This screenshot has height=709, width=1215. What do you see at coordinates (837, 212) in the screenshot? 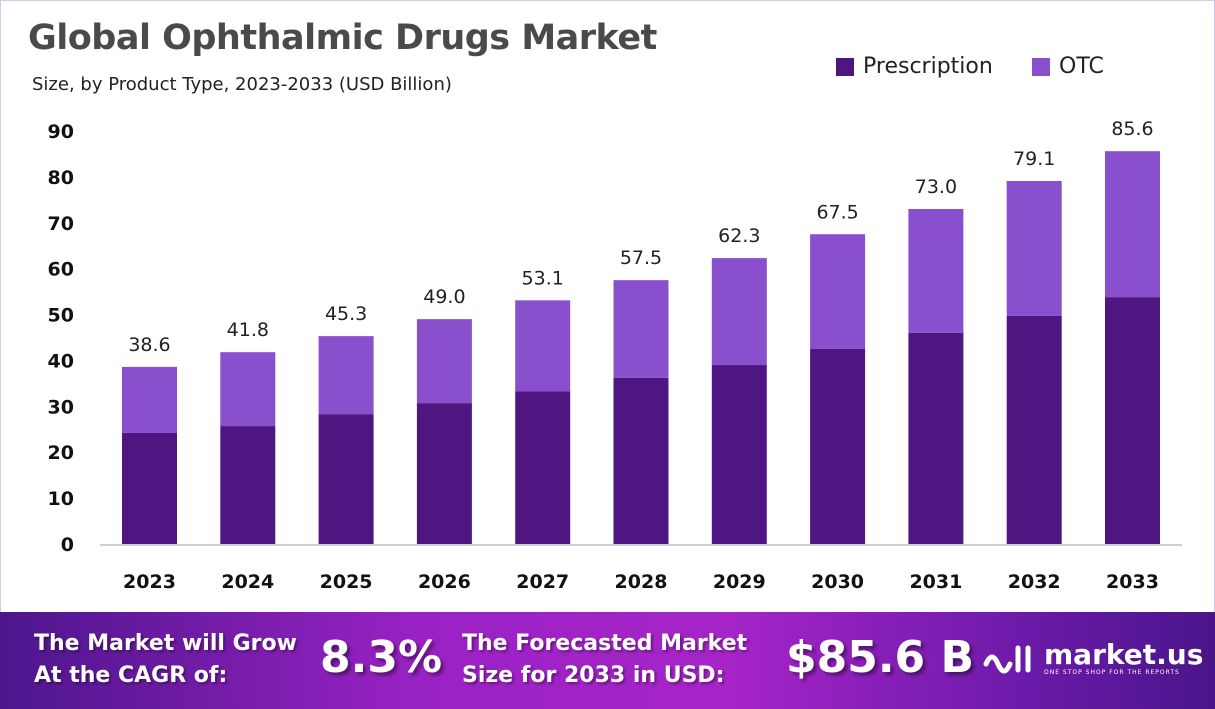
I see `data-label: 67.5` at bounding box center [837, 212].